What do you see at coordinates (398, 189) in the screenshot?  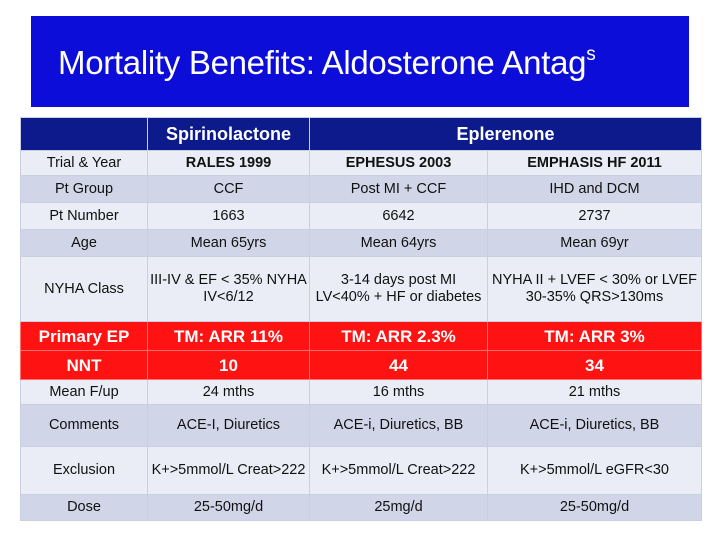 I see `table-cell: Post MI + CCF` at bounding box center [398, 189].